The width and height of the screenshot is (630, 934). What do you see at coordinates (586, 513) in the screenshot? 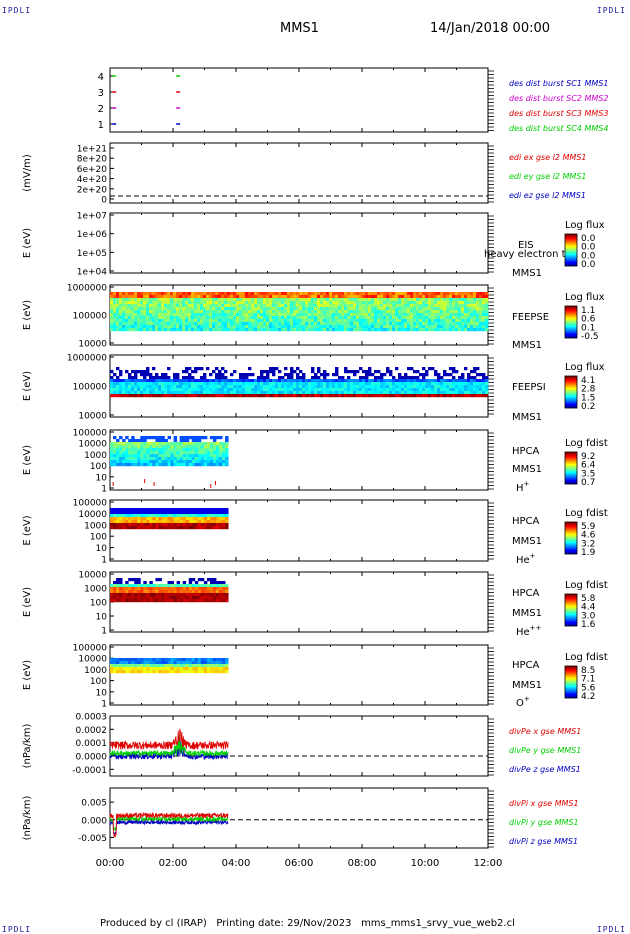
I see `colorbar-title: Log fdist` at bounding box center [586, 513].